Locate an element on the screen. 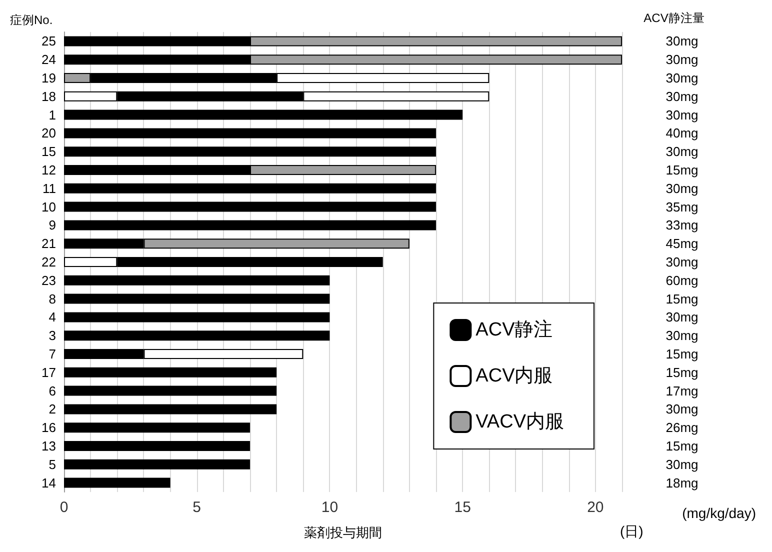  x-tick-label: 5 is located at coordinates (197, 507).